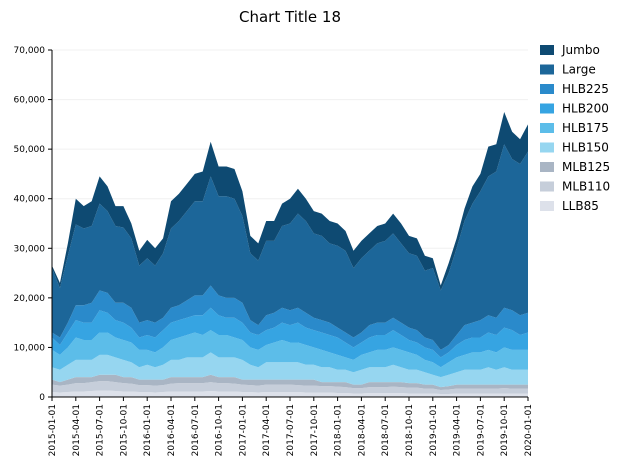 This screenshot has height=470, width=628. Describe the element at coordinates (386, 430) in the screenshot. I see `x-tick-label: 2018-07-01` at that location.